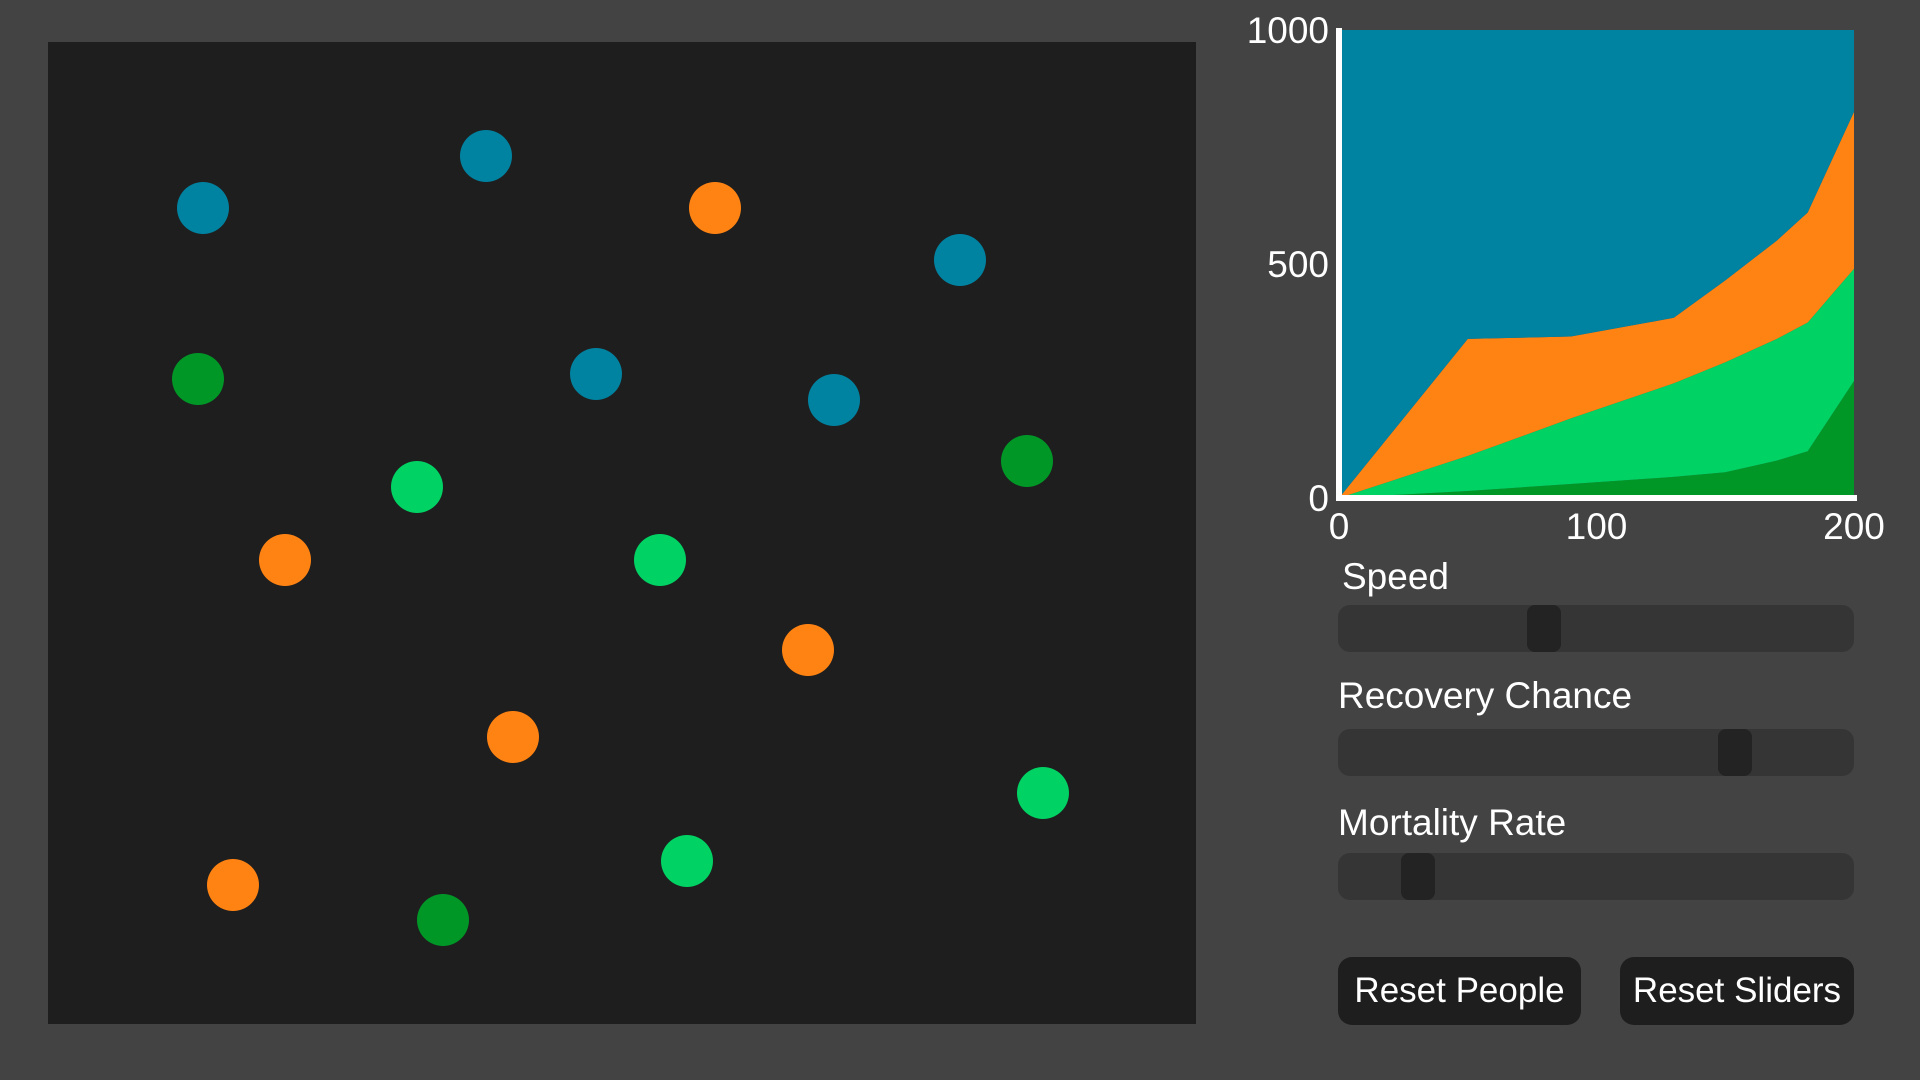 This screenshot has height=1080, width=1920. What do you see at coordinates (1288, 30) in the screenshot?
I see `y-tick-label: 1000` at bounding box center [1288, 30].